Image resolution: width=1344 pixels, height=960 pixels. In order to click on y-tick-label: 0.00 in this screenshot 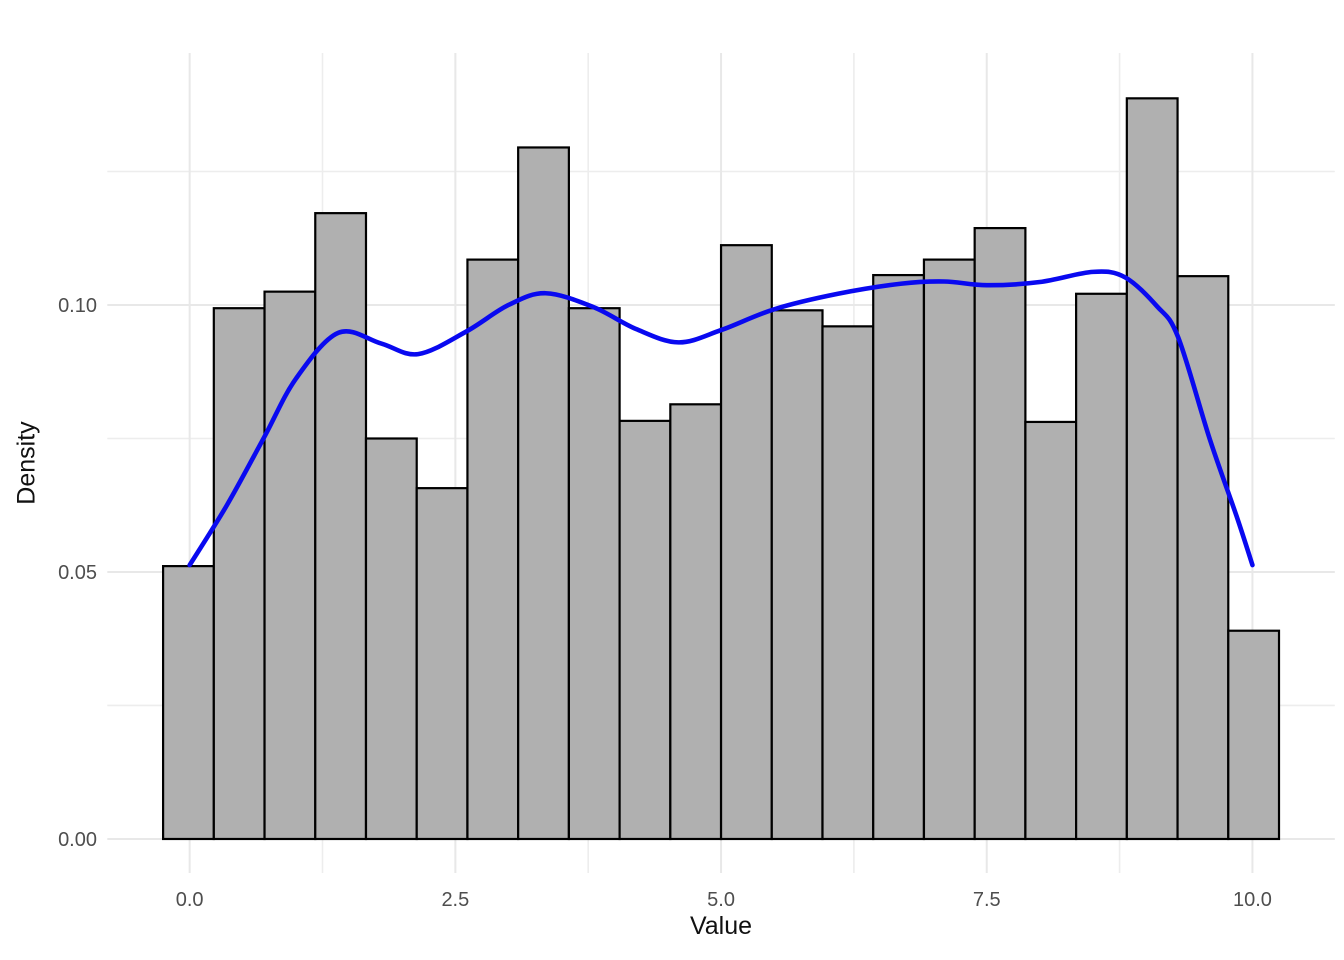, I will do `click(77, 840)`.